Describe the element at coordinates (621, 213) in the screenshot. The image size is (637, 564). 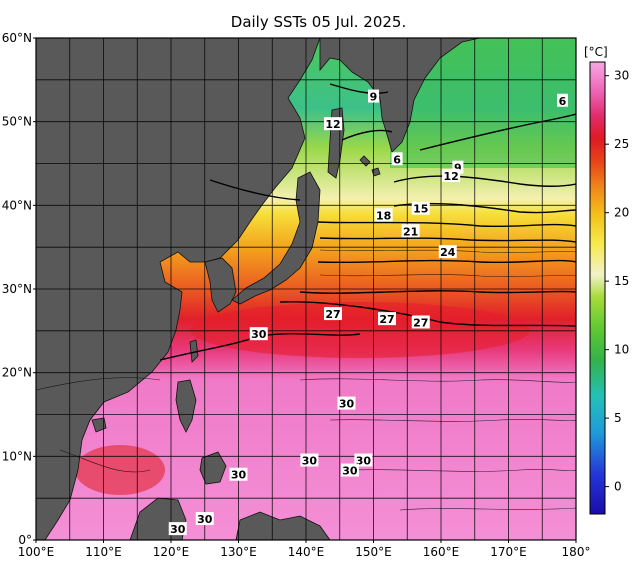
I see `colorbar-tick-label: 20` at that location.